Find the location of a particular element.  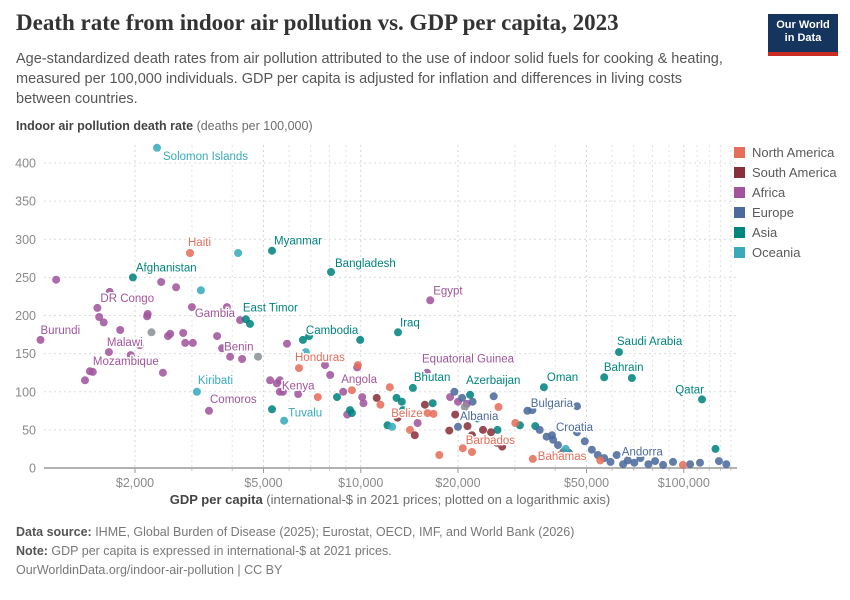

legend-item-oceania: Oceania is located at coordinates (785, 252).